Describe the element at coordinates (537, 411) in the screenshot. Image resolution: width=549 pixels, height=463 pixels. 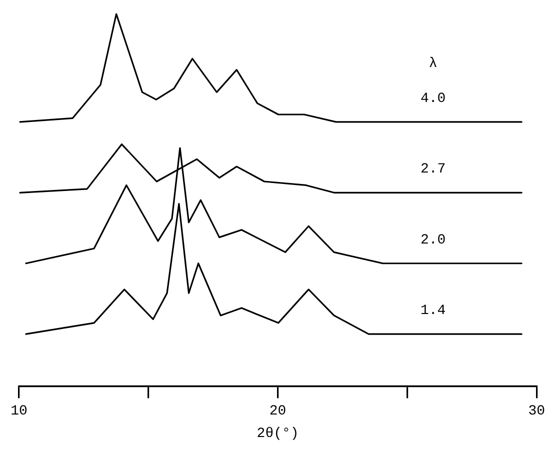
I see `x-tick-label: 30` at that location.